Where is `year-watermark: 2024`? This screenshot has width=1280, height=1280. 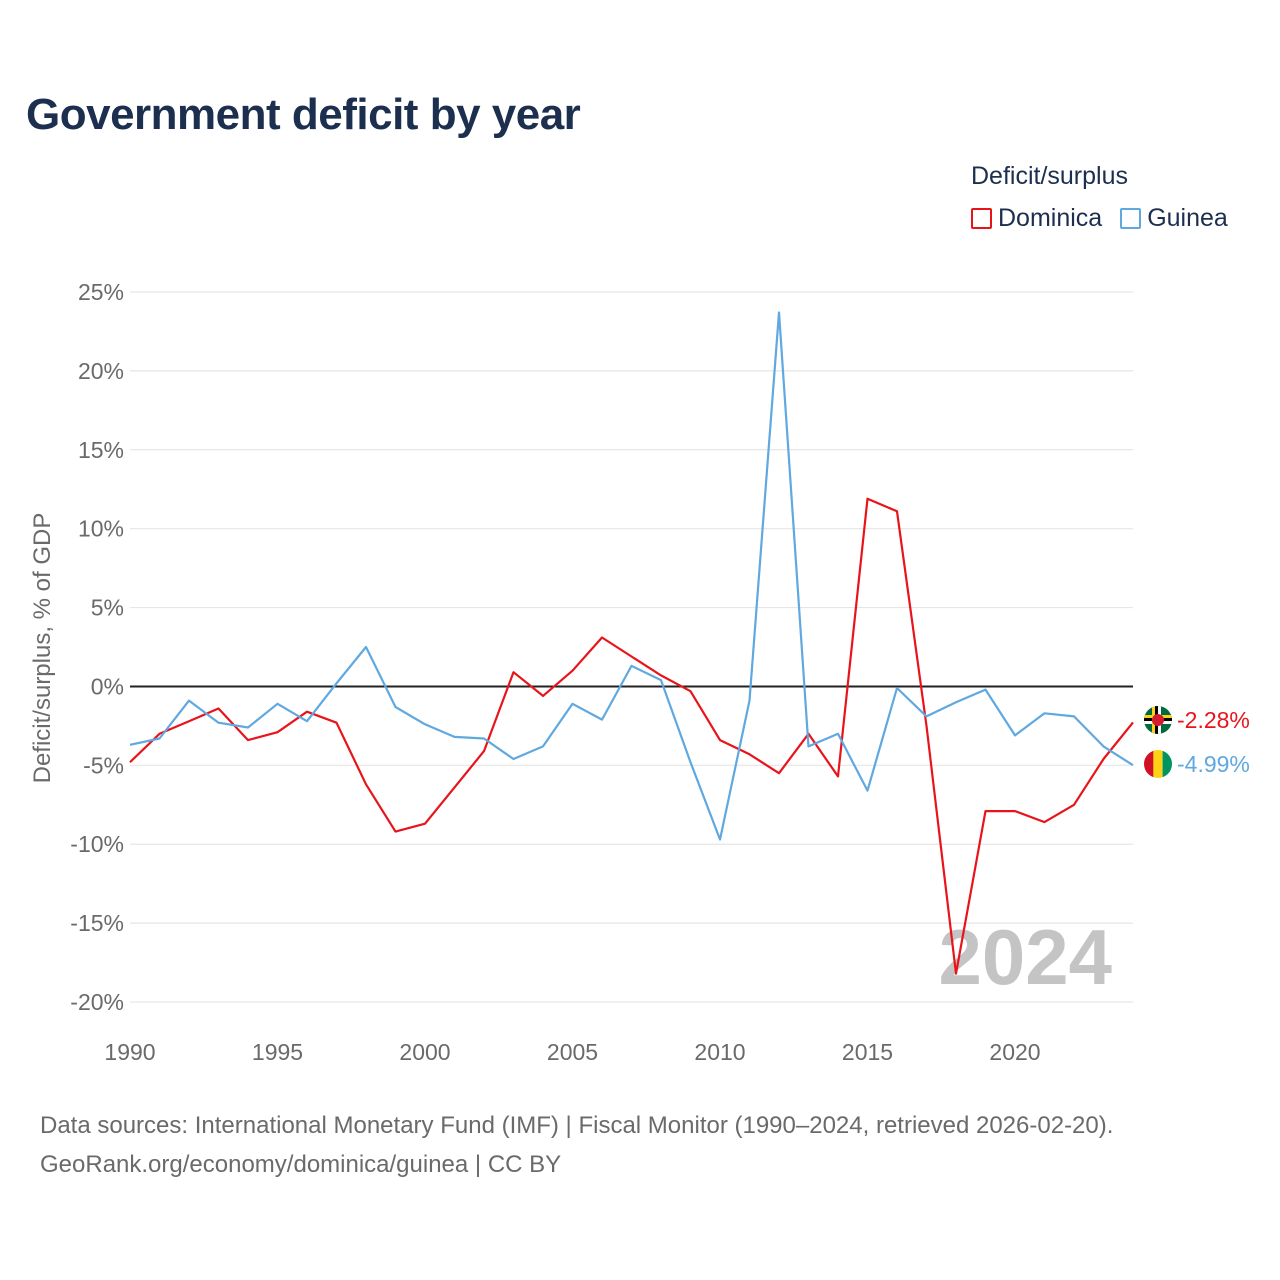
year-watermark: 2024 is located at coordinates (1025, 957).